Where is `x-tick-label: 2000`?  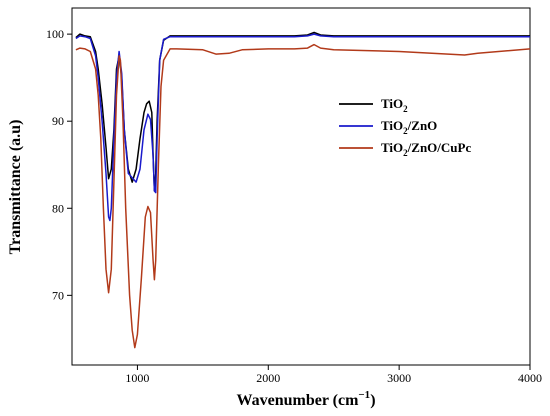
x-tick-label: 2000 is located at coordinates (268, 378).